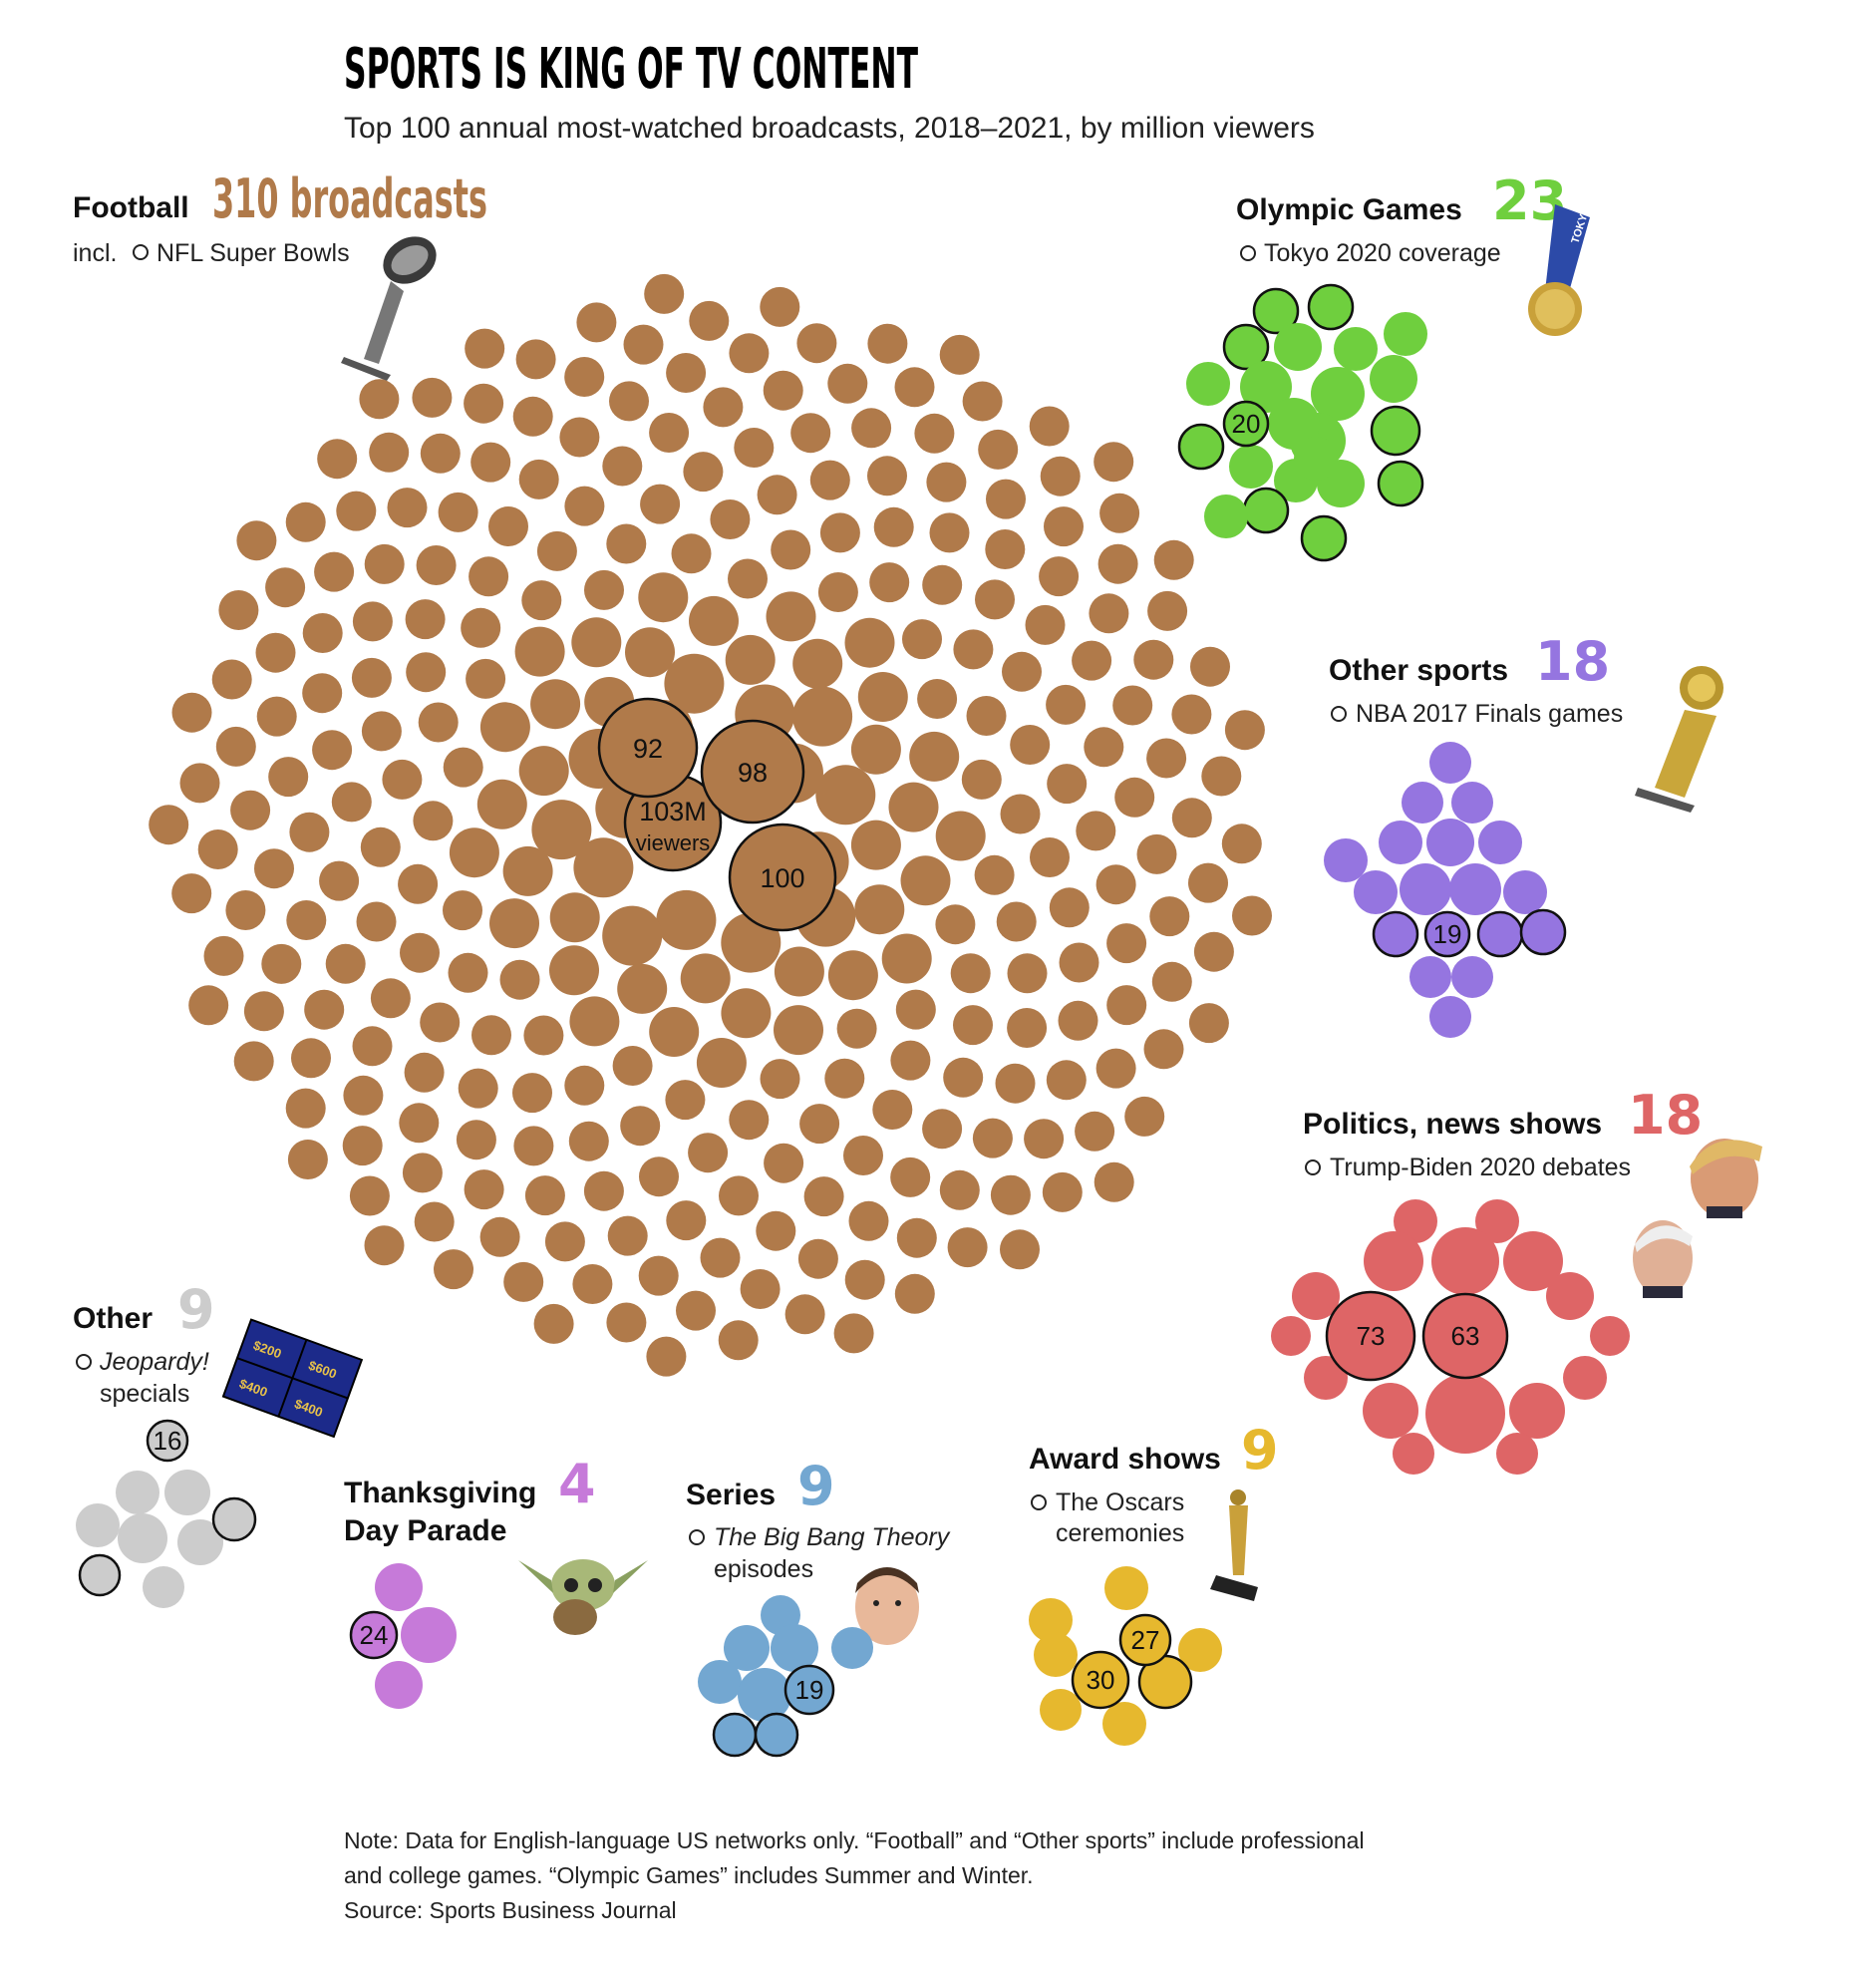  Describe the element at coordinates (1448, 934) in the screenshot. I see `othersports-bubble-value: 19` at that location.